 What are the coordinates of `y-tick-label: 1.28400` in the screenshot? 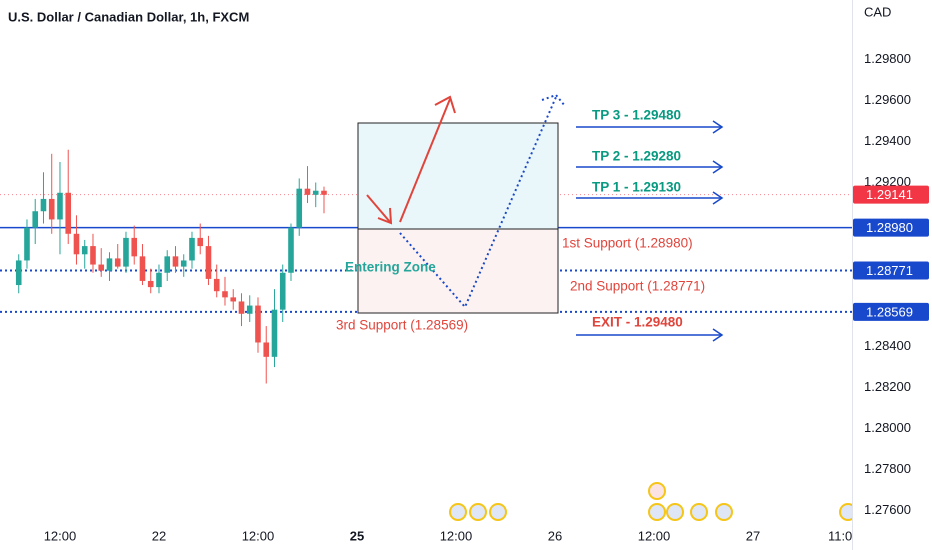 It's located at (887, 345).